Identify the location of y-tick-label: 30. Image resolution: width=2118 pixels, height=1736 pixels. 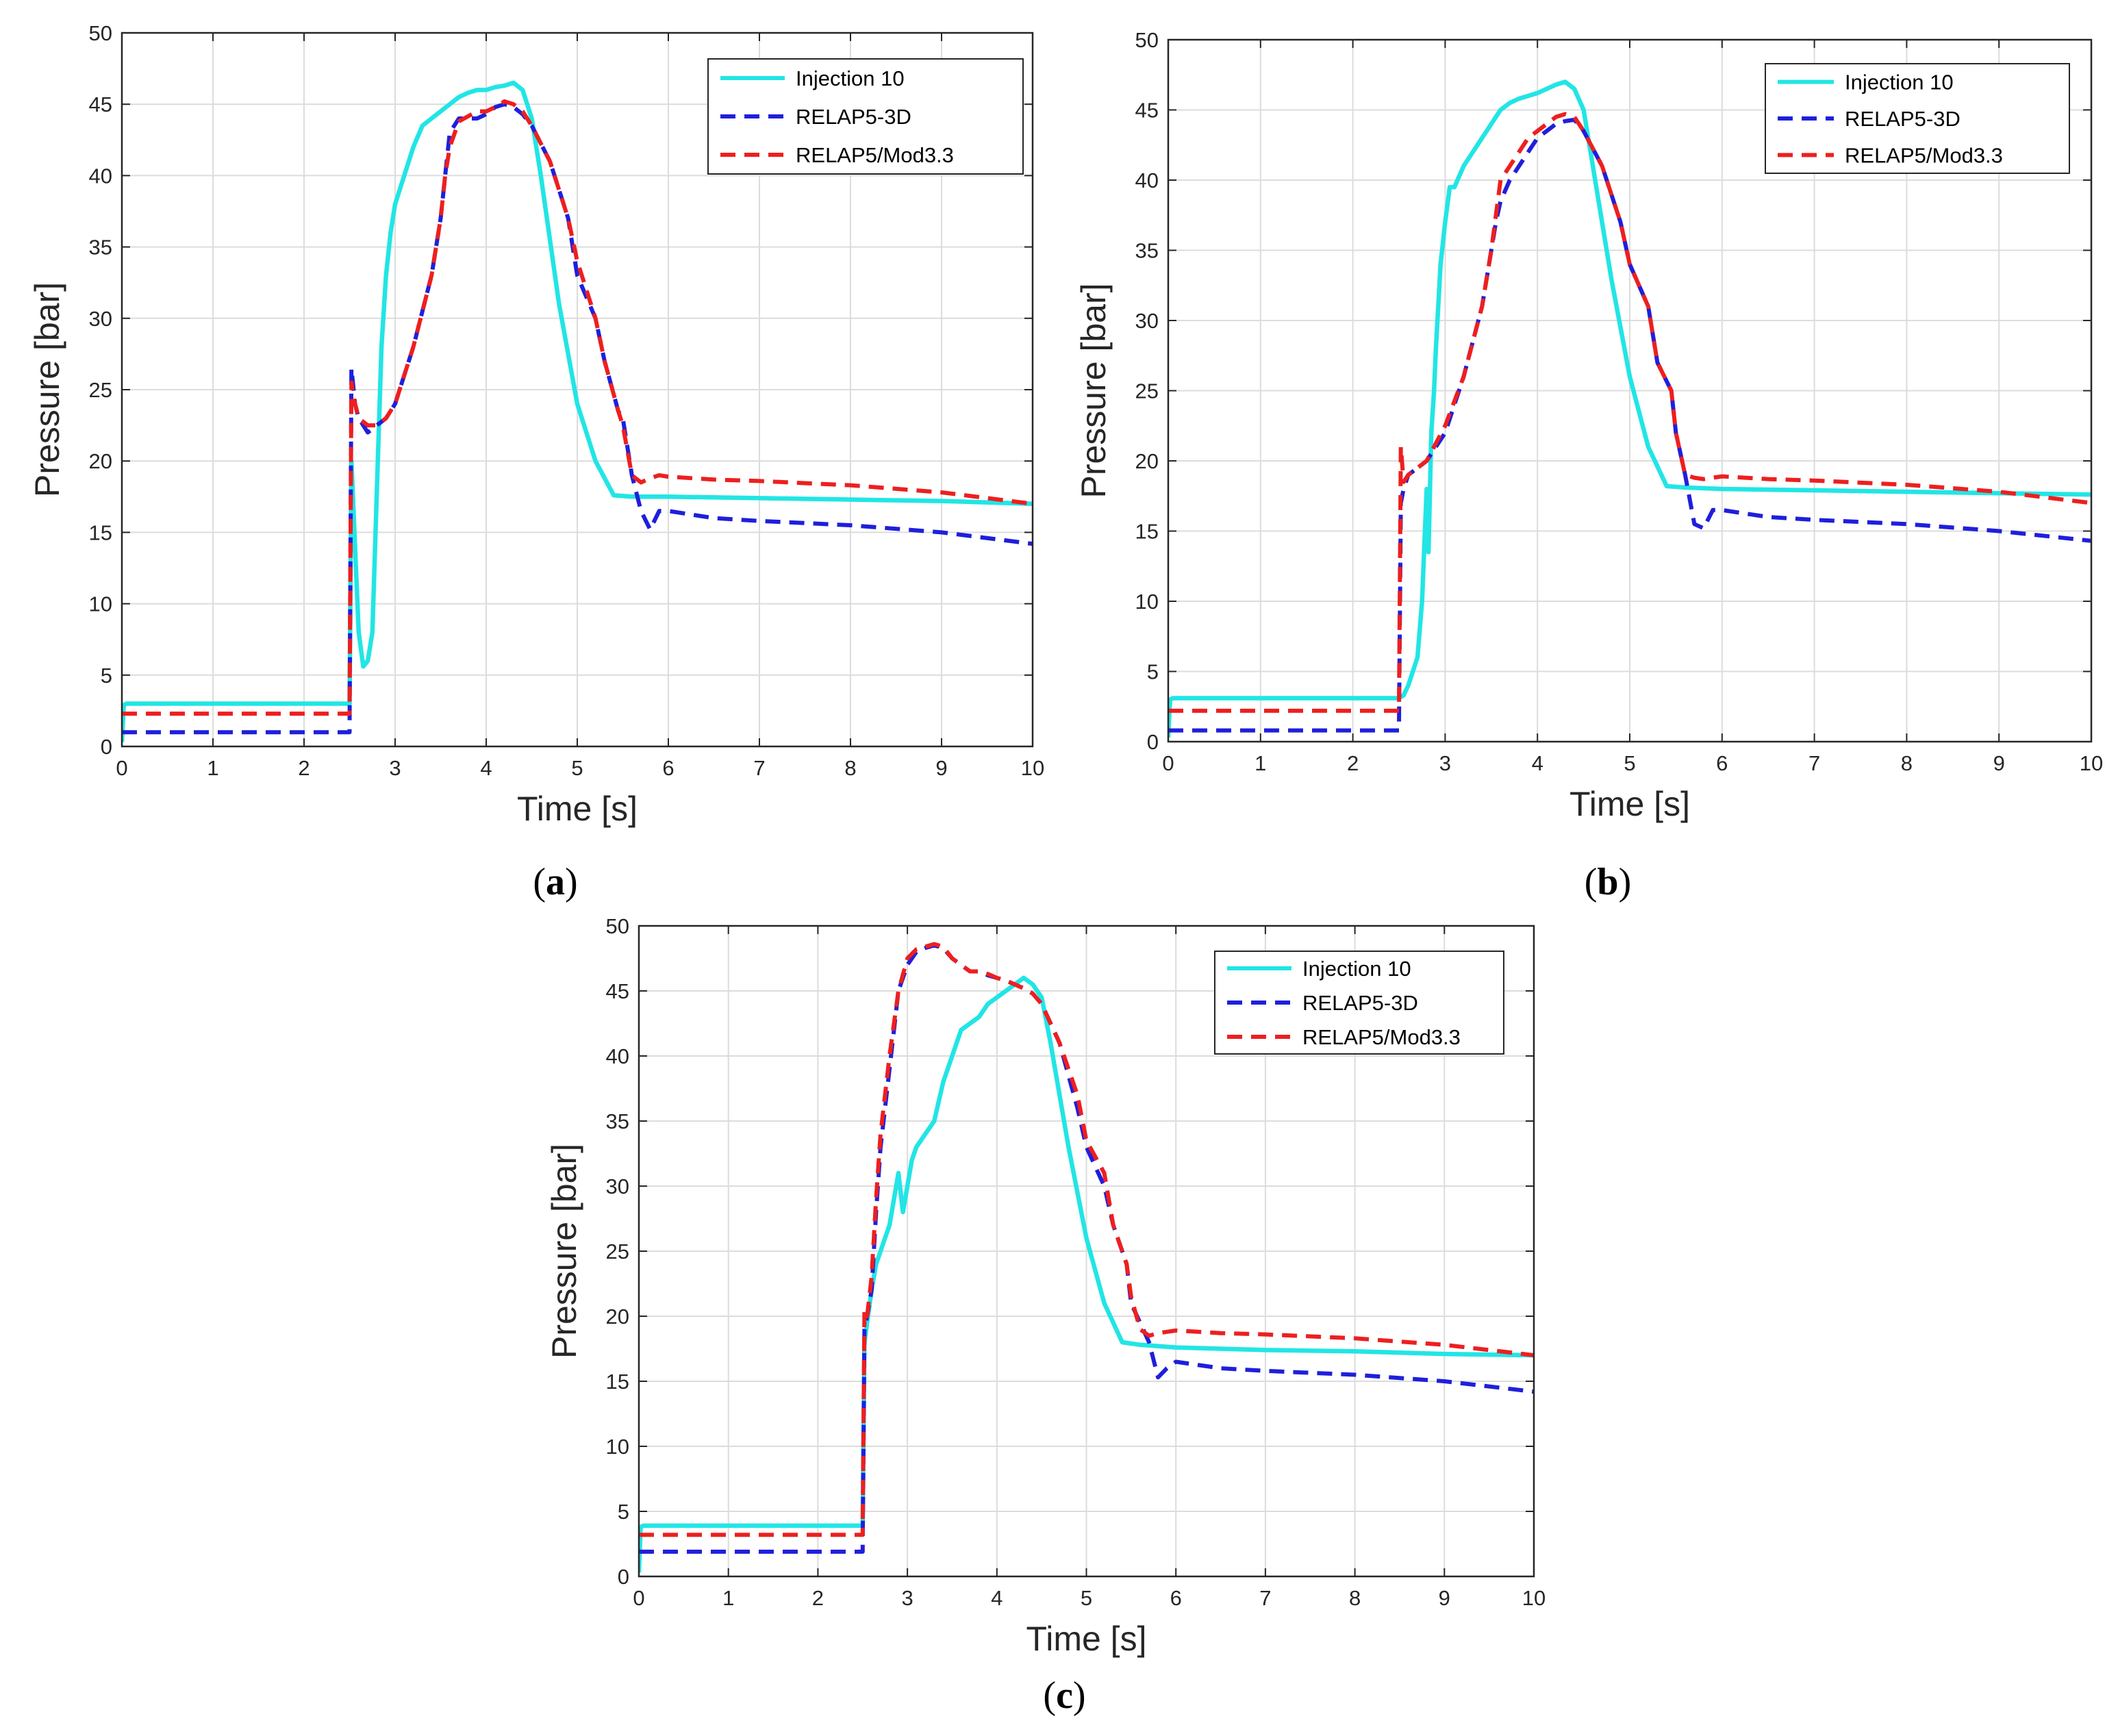
(1147, 321).